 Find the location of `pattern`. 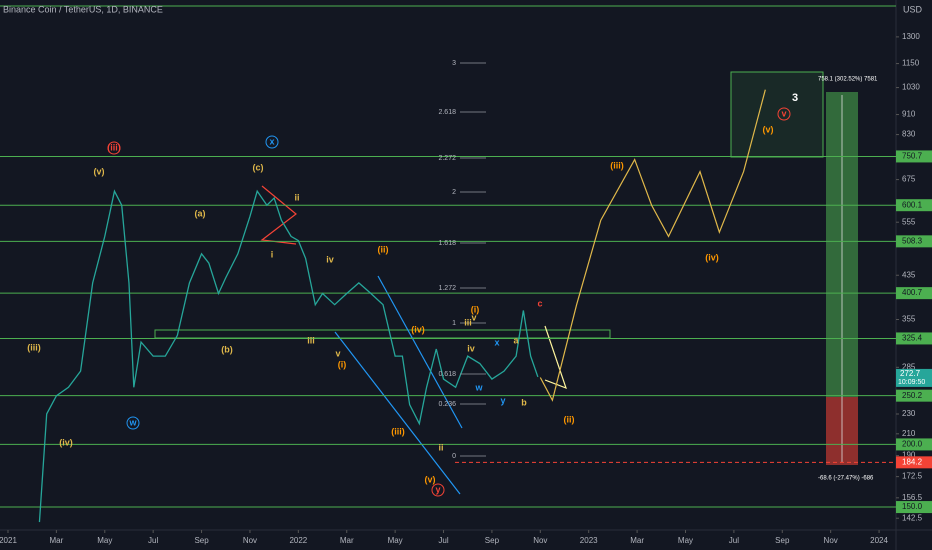

pattern is located at coordinates (278, 215).